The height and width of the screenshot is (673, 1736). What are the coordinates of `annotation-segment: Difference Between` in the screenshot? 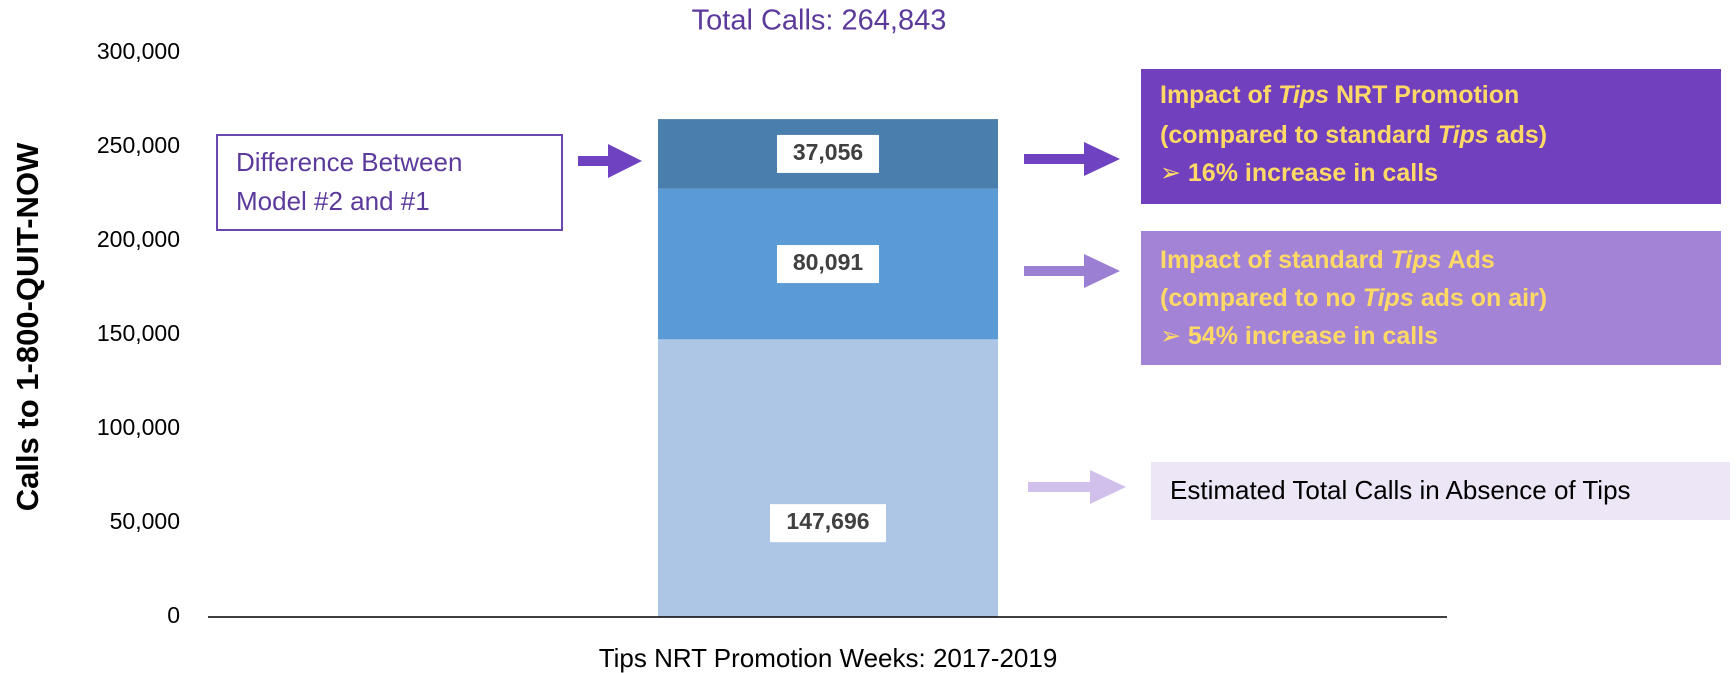 It's located at (349, 162).